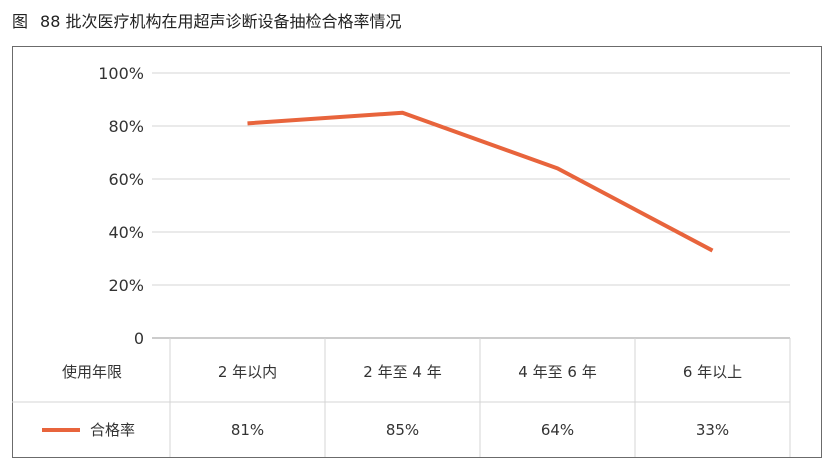 This screenshot has width=835, height=473. Describe the element at coordinates (92, 372) in the screenshot. I see `table-row-header: 使用年限` at that location.